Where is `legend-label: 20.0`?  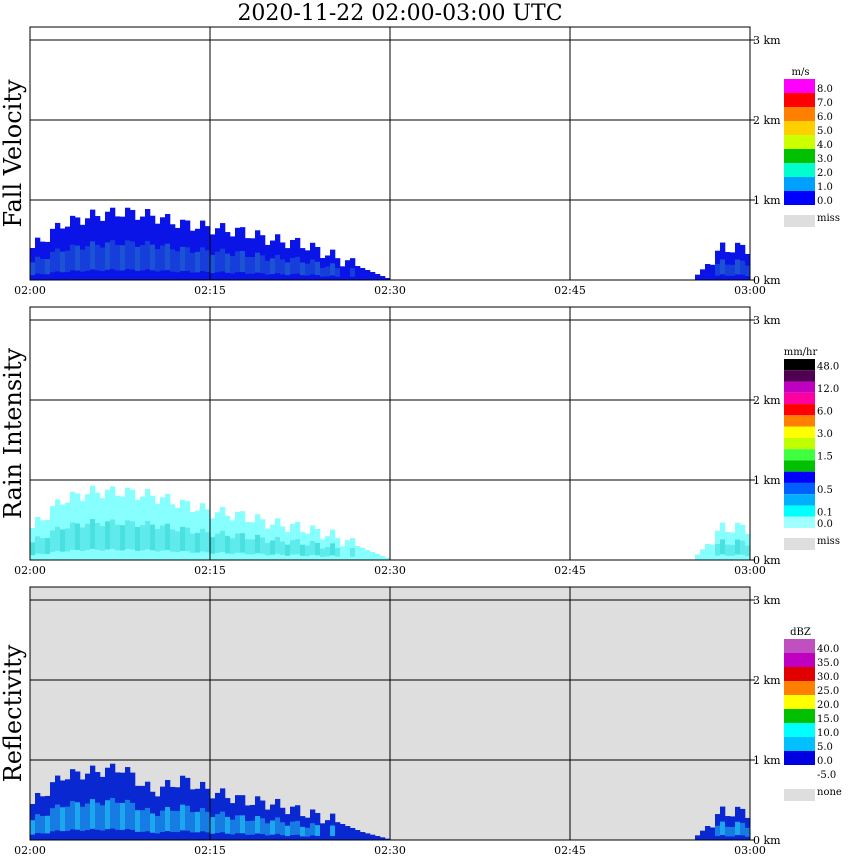
legend-label: 20.0 is located at coordinates (828, 705).